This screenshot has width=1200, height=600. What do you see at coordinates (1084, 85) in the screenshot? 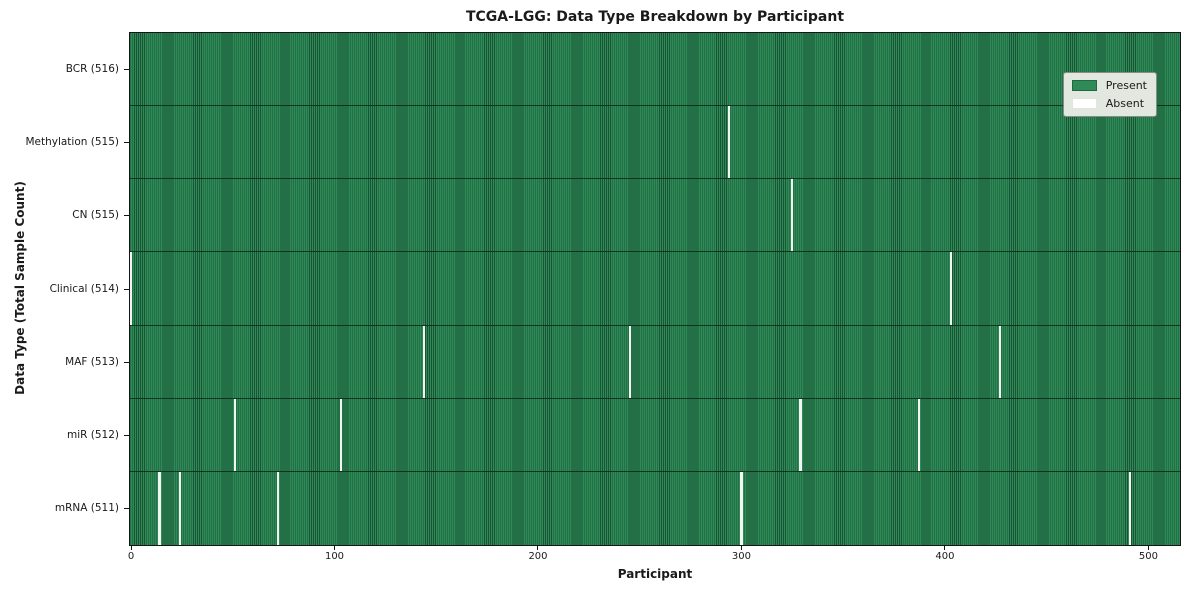
I see `present-swatch-icon` at bounding box center [1084, 85].